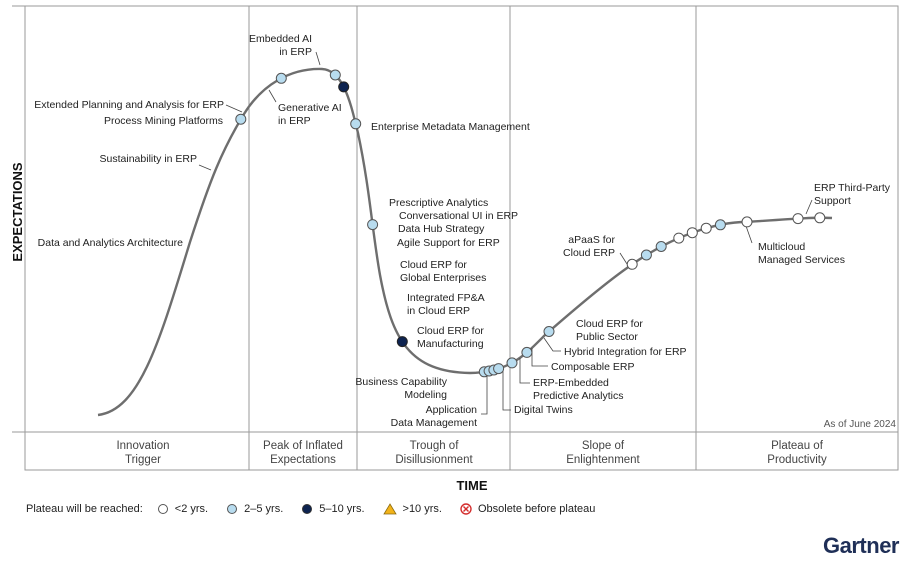  I want to click on technology-label: Cloud ERP for Public Sector, so click(609, 330).